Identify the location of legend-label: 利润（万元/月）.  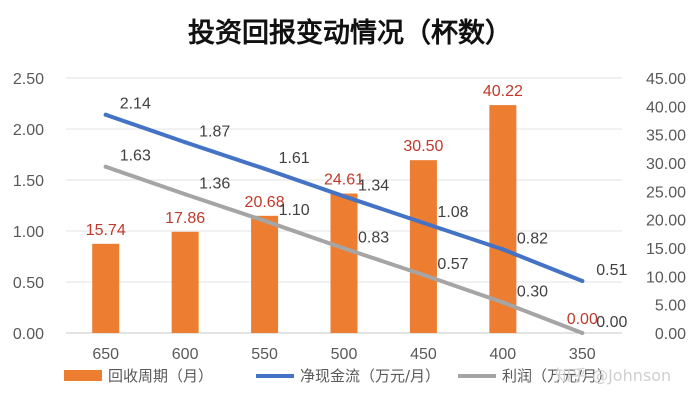
(557, 376).